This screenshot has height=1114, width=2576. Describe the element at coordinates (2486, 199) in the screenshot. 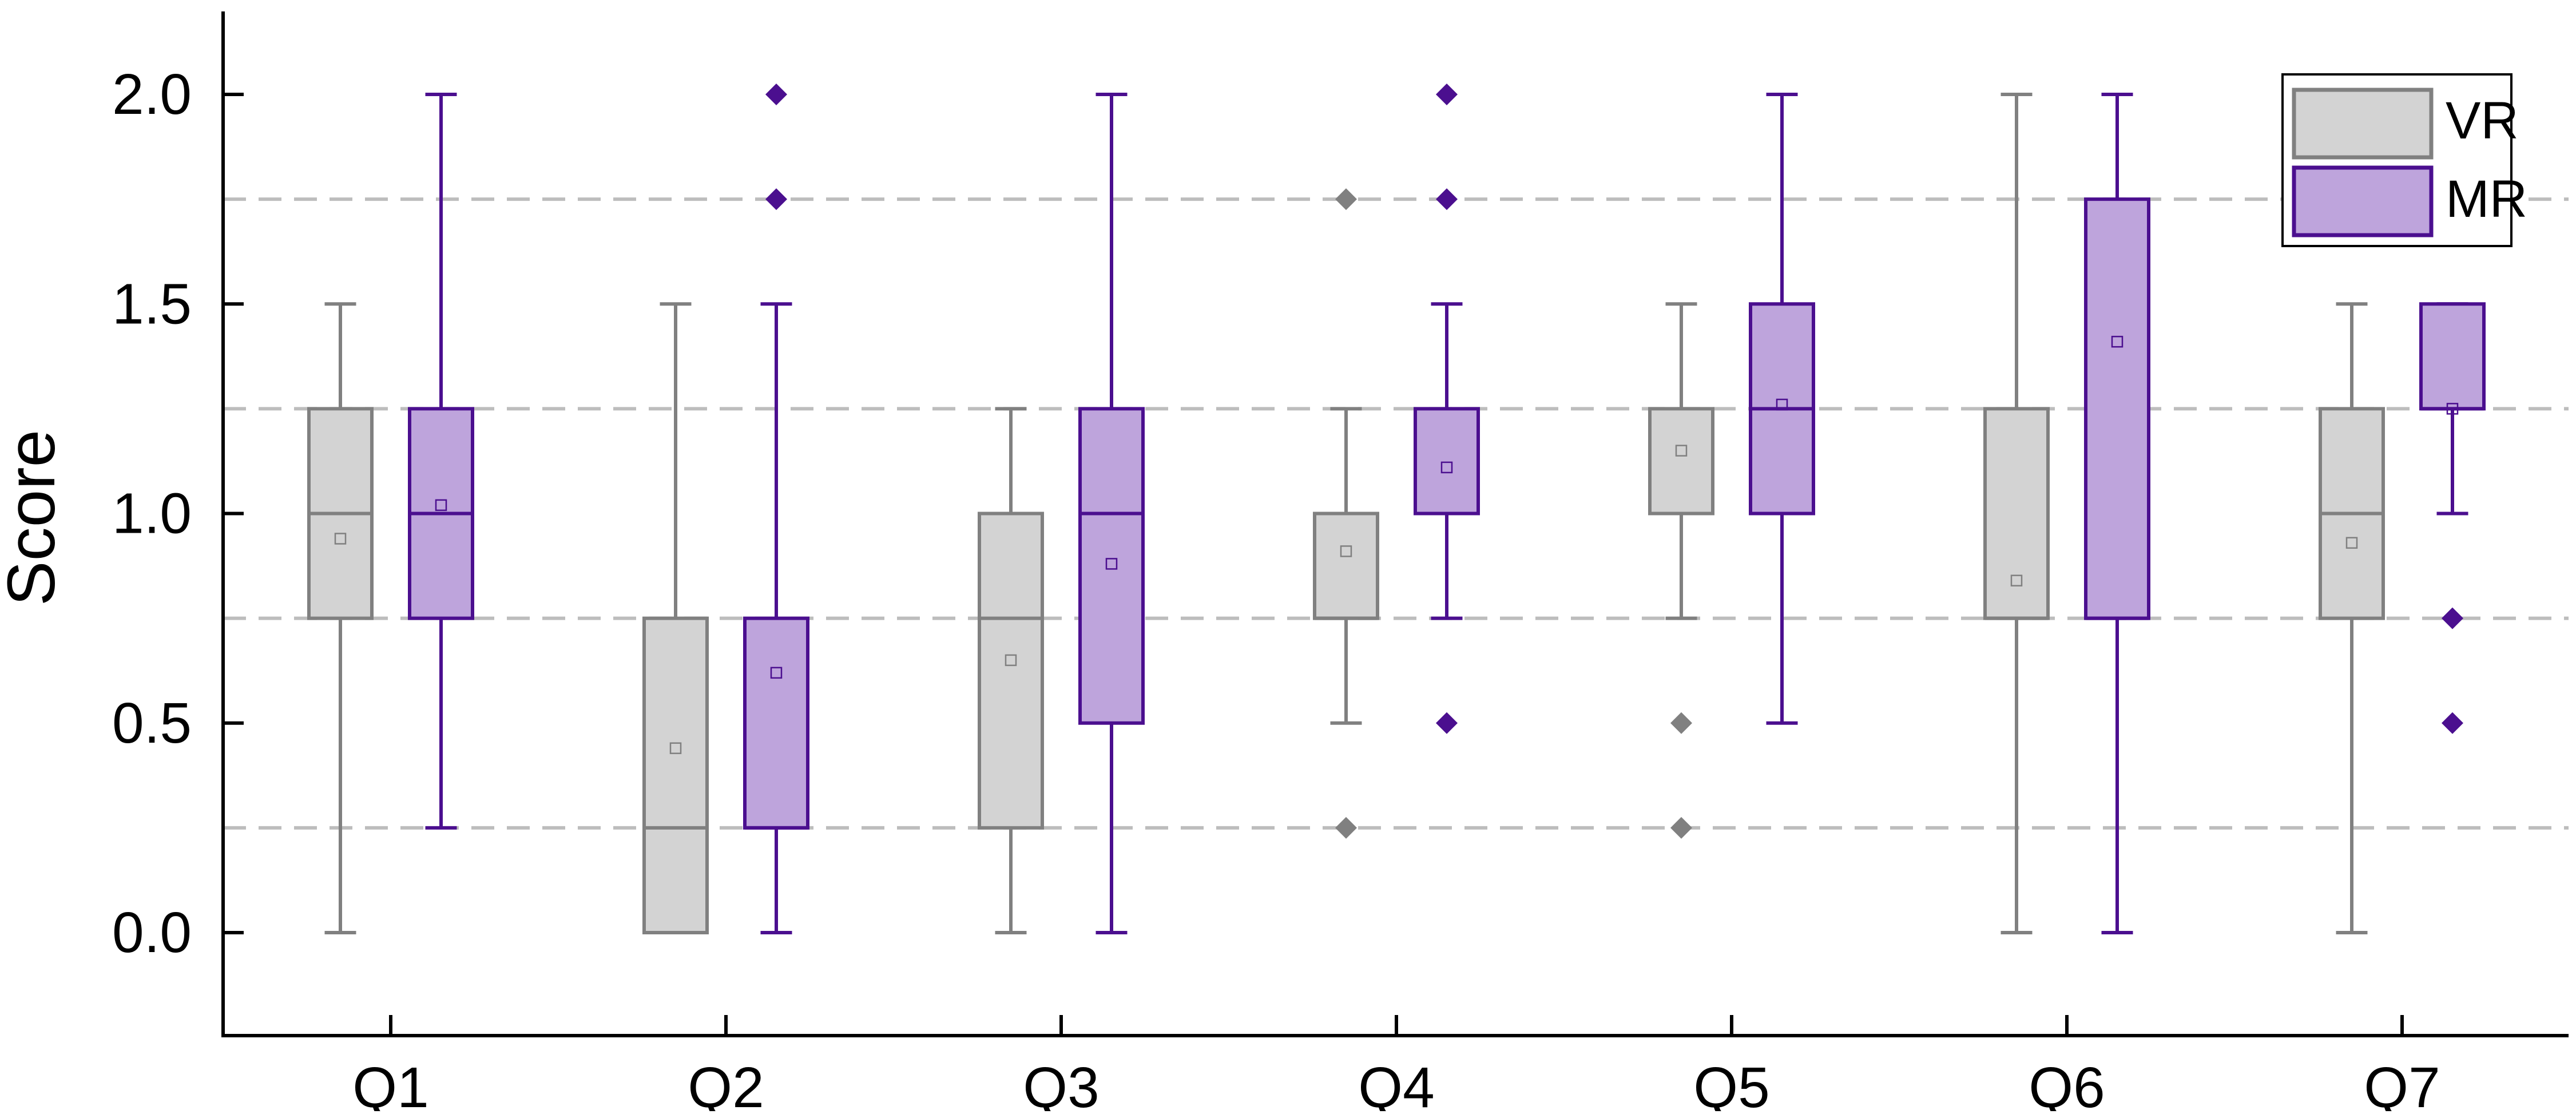

I see `legend-label-mr: MR` at that location.